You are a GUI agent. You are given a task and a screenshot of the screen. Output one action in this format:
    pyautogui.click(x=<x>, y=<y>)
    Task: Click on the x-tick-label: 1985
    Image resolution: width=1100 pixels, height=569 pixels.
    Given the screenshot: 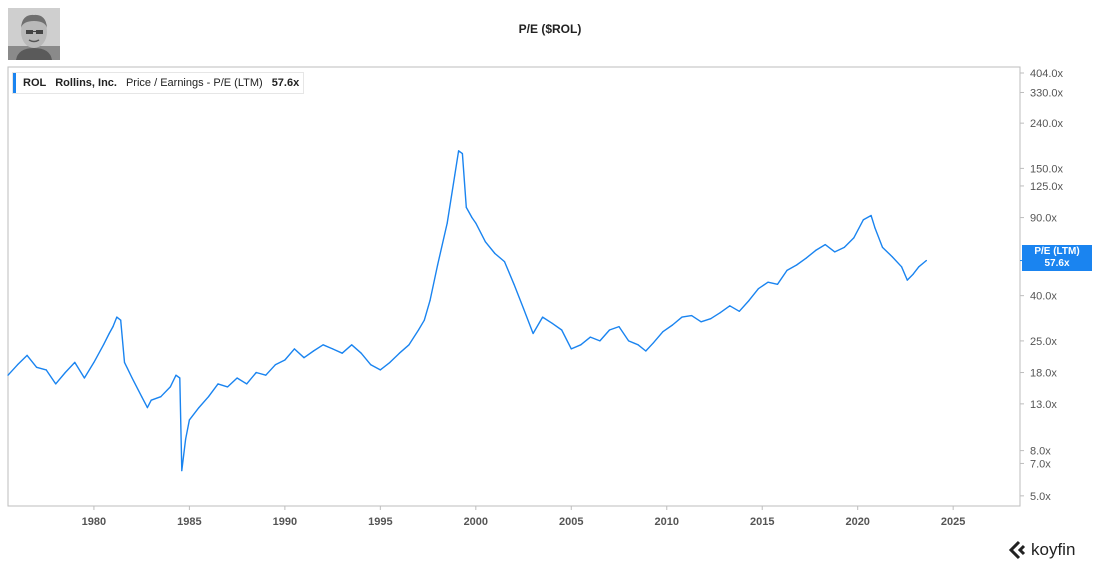 What is the action you would take?
    pyautogui.click(x=189, y=522)
    